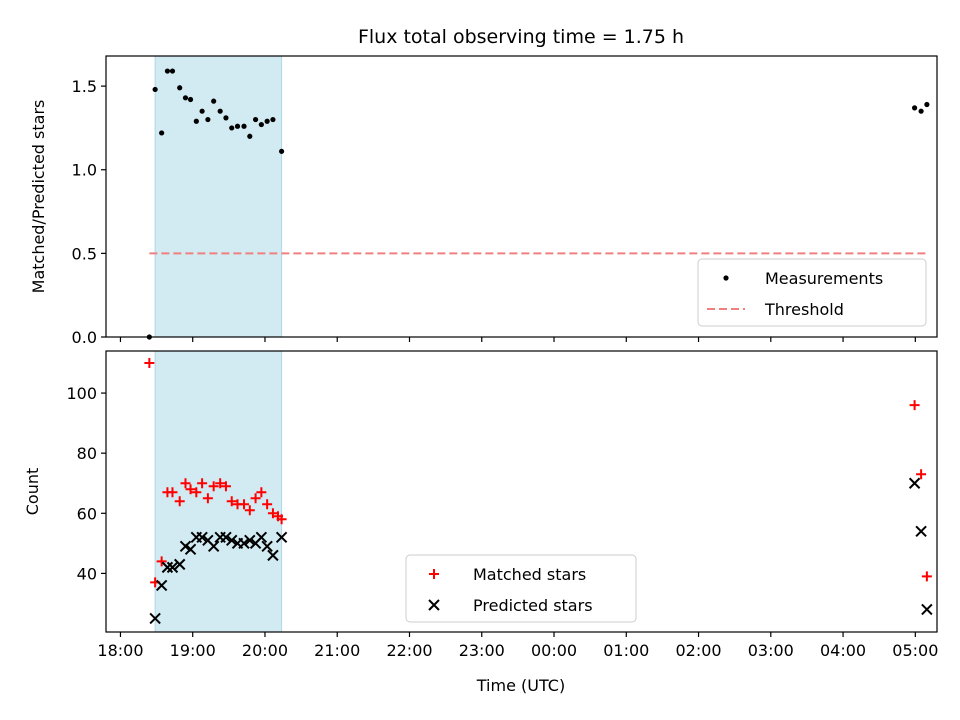 Image resolution: width=960 pixels, height=720 pixels. I want to click on x-tick-label: 03:00, so click(771, 650).